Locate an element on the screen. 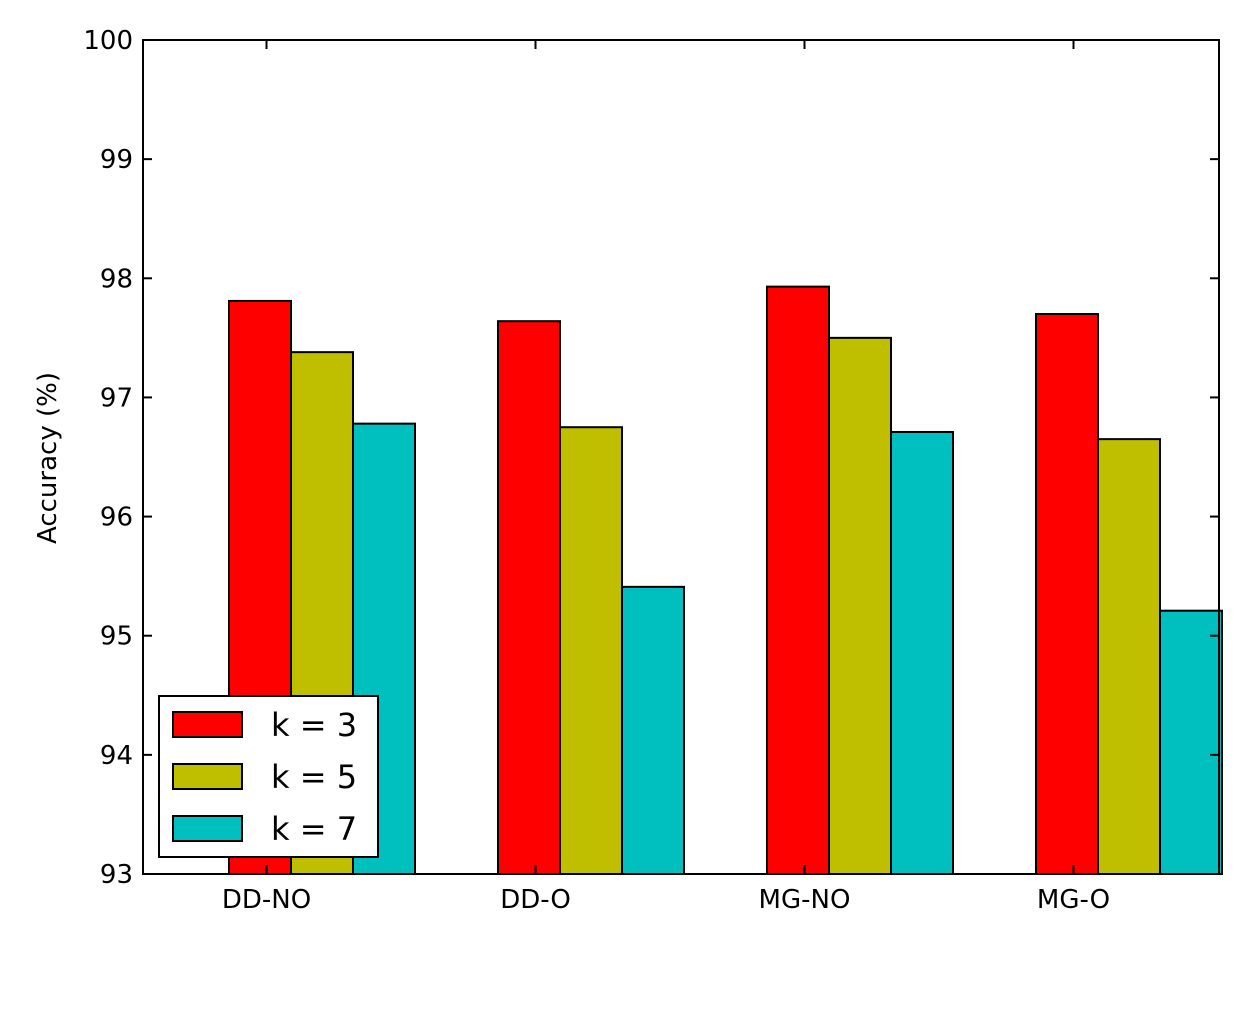  legend-label-2: k = 5 is located at coordinates (314, 777).